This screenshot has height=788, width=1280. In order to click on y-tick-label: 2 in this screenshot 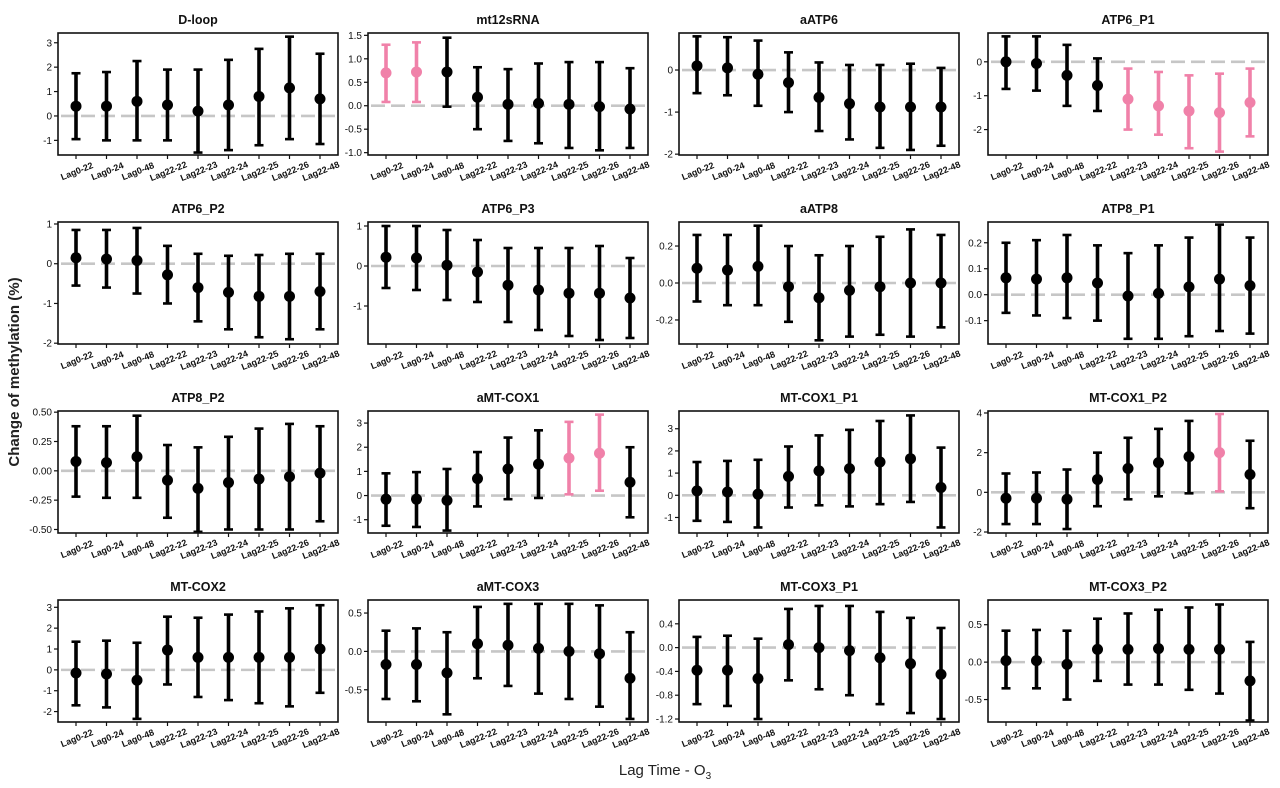, I will do `click(49, 629)`.